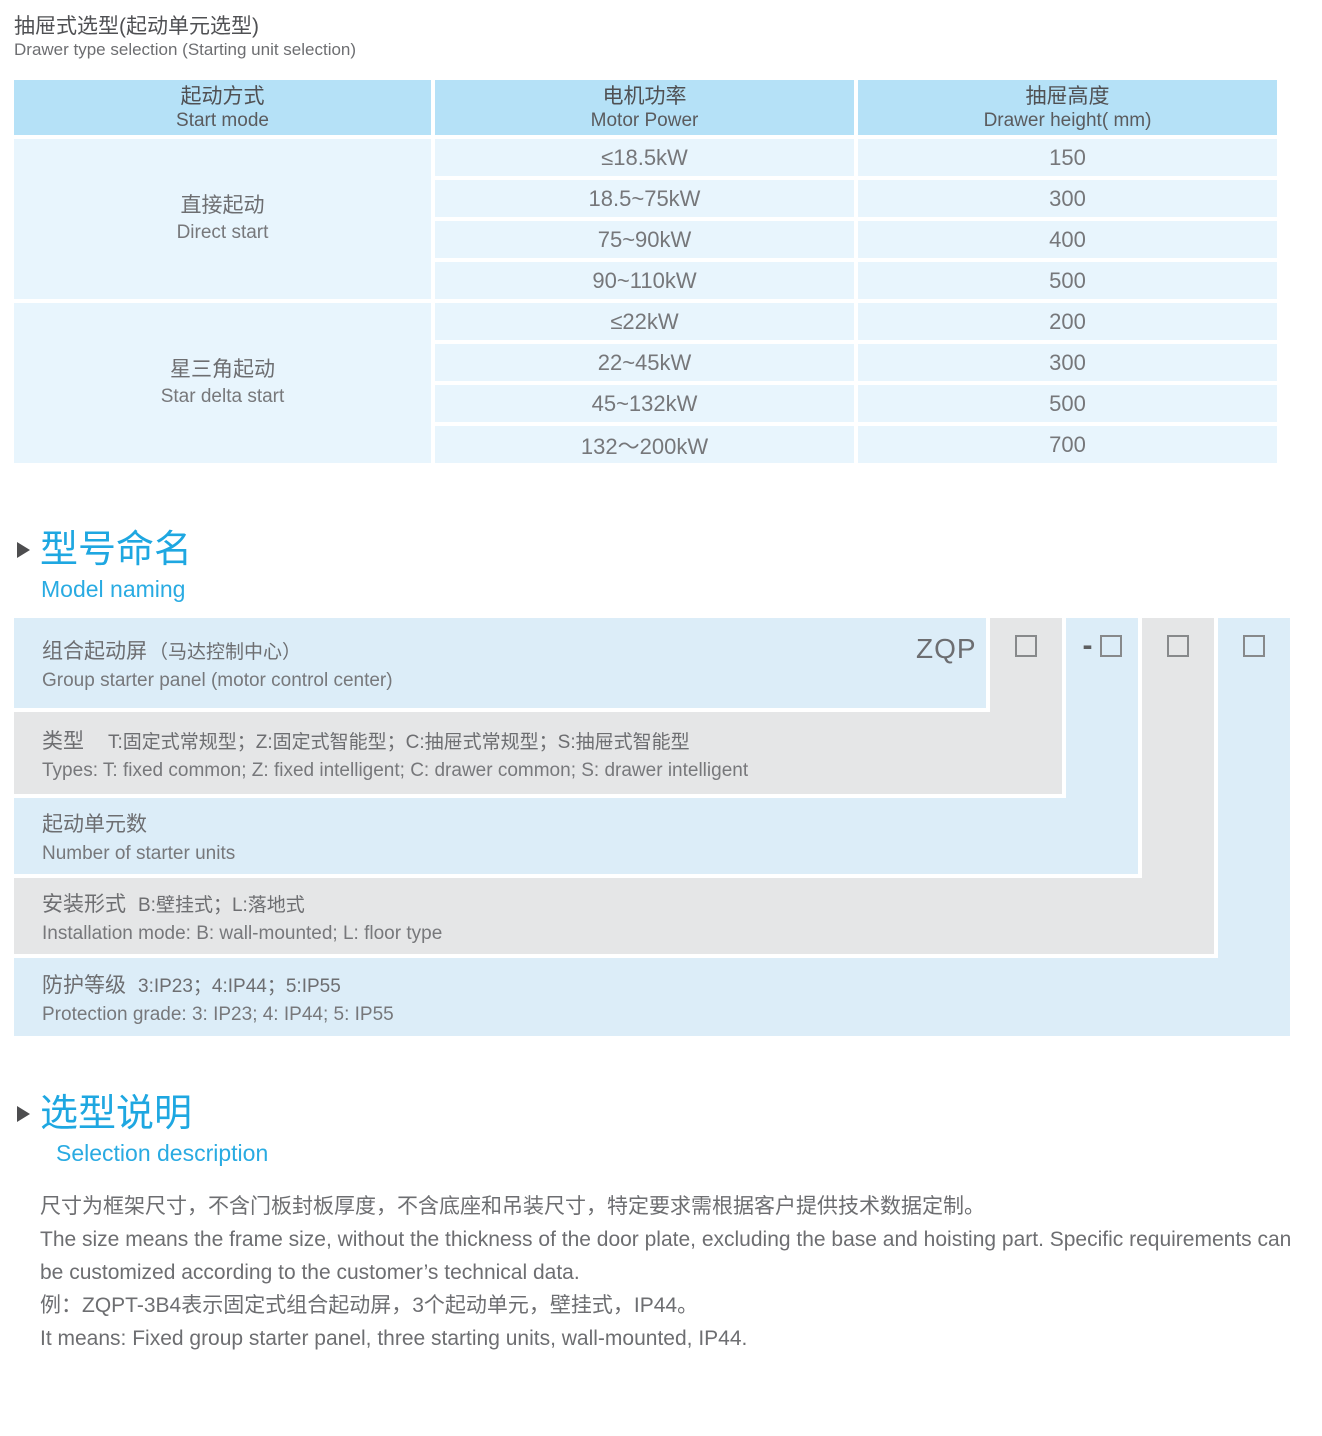  I want to click on mode-en: Direct start, so click(222, 232).